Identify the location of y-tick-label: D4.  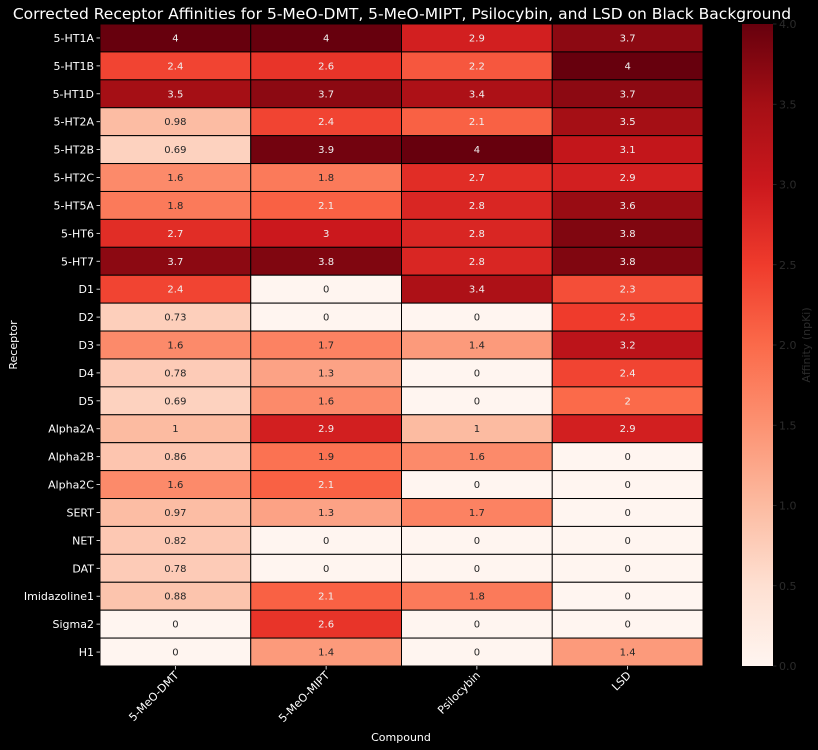
(86, 373).